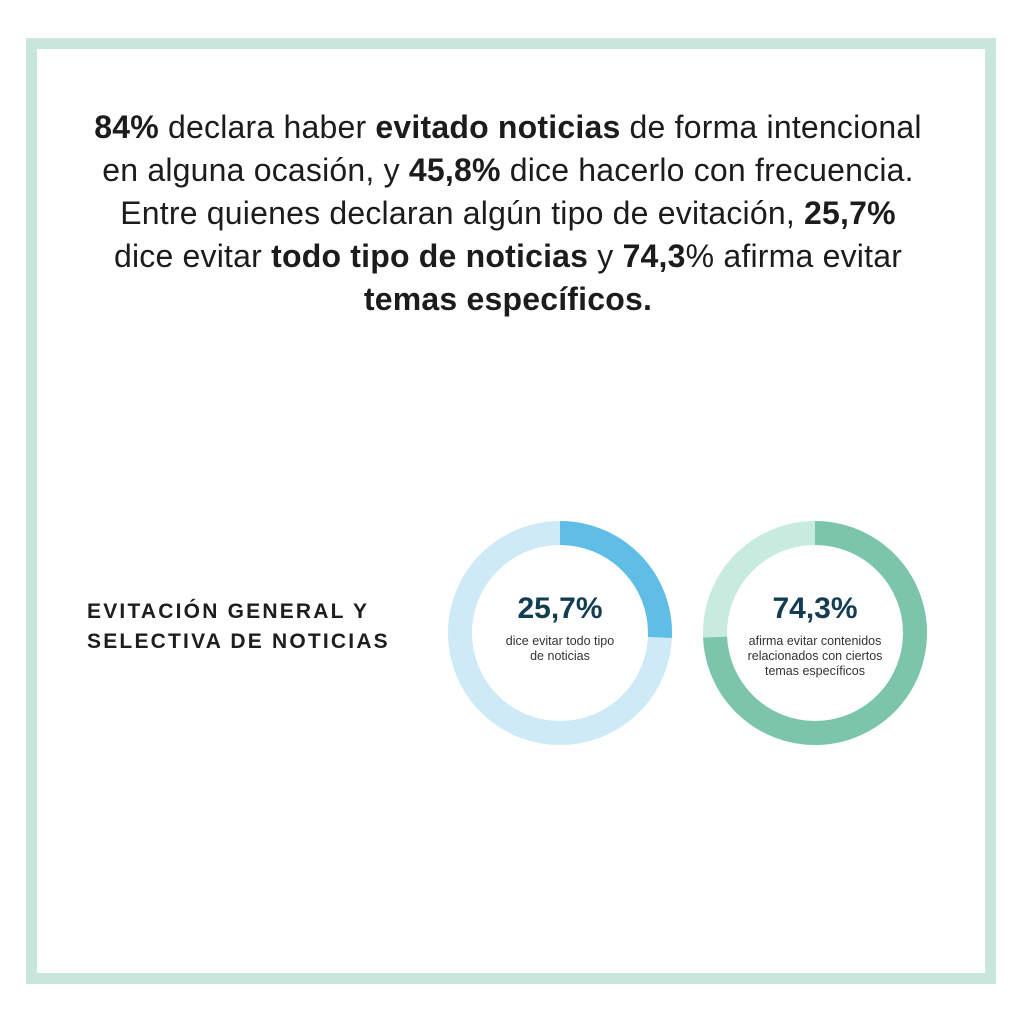  Describe the element at coordinates (454, 170) in the screenshot. I see `headline-highlight: 45,8%` at that location.